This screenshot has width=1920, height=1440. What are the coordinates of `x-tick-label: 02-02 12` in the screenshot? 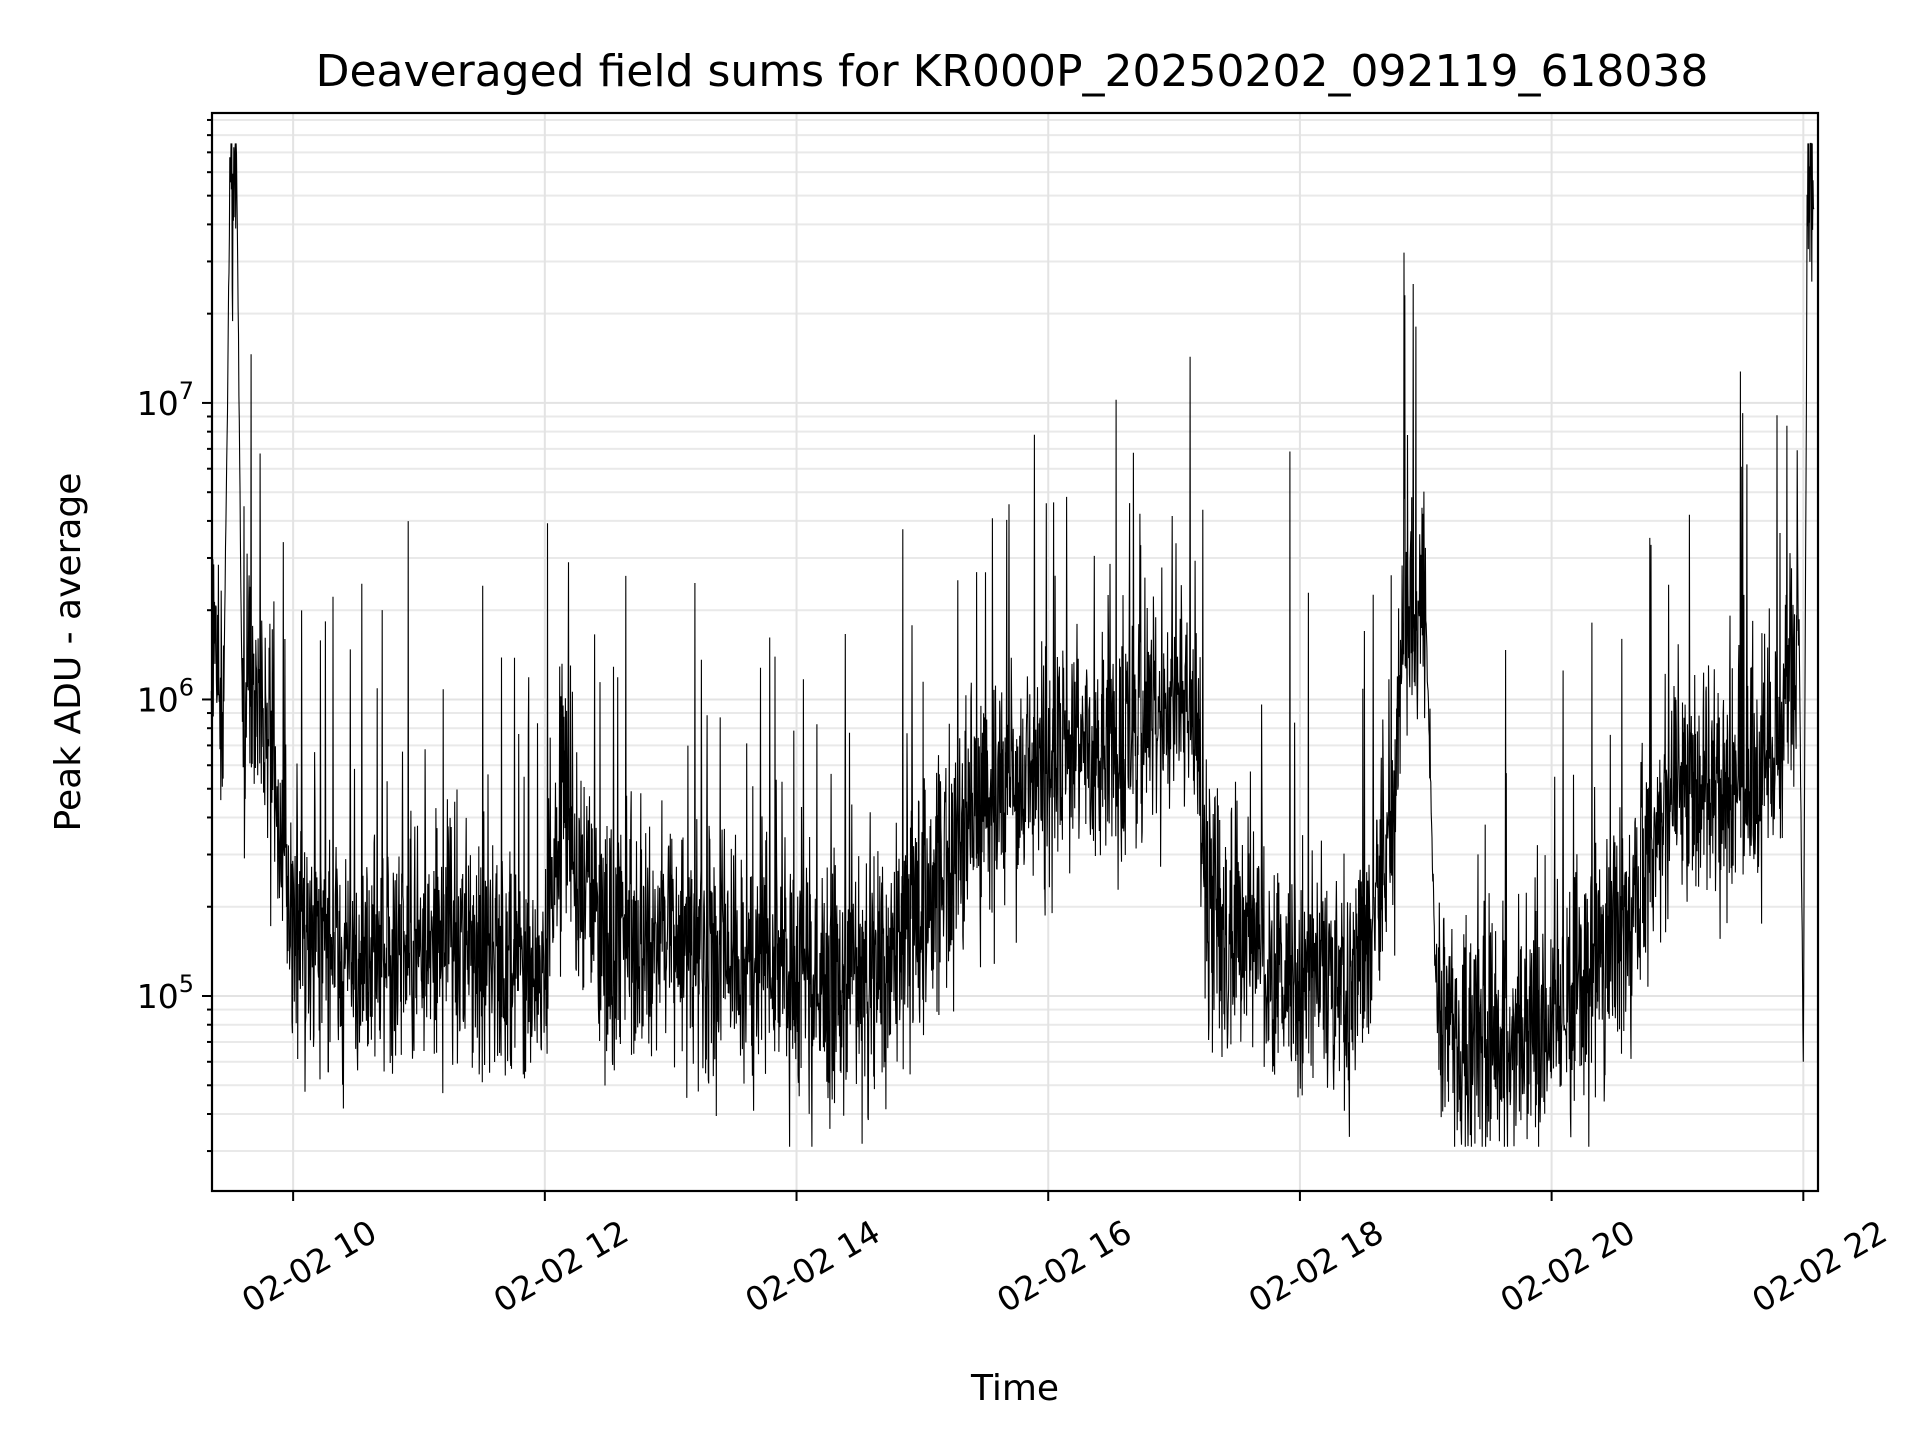 It's located at (561, 1266).